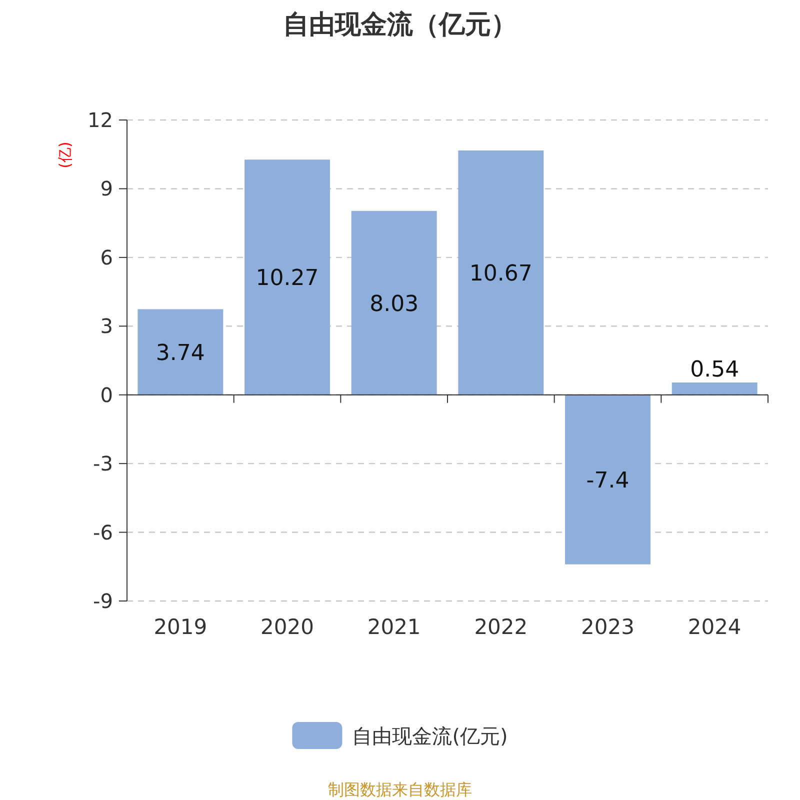  I want to click on data-label: 3.74, so click(180, 353).